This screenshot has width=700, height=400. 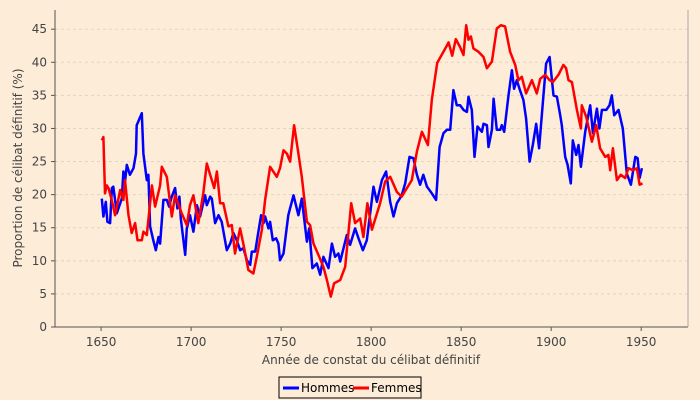 What do you see at coordinates (43, 327) in the screenshot?
I see `y-tick-label: 0` at bounding box center [43, 327].